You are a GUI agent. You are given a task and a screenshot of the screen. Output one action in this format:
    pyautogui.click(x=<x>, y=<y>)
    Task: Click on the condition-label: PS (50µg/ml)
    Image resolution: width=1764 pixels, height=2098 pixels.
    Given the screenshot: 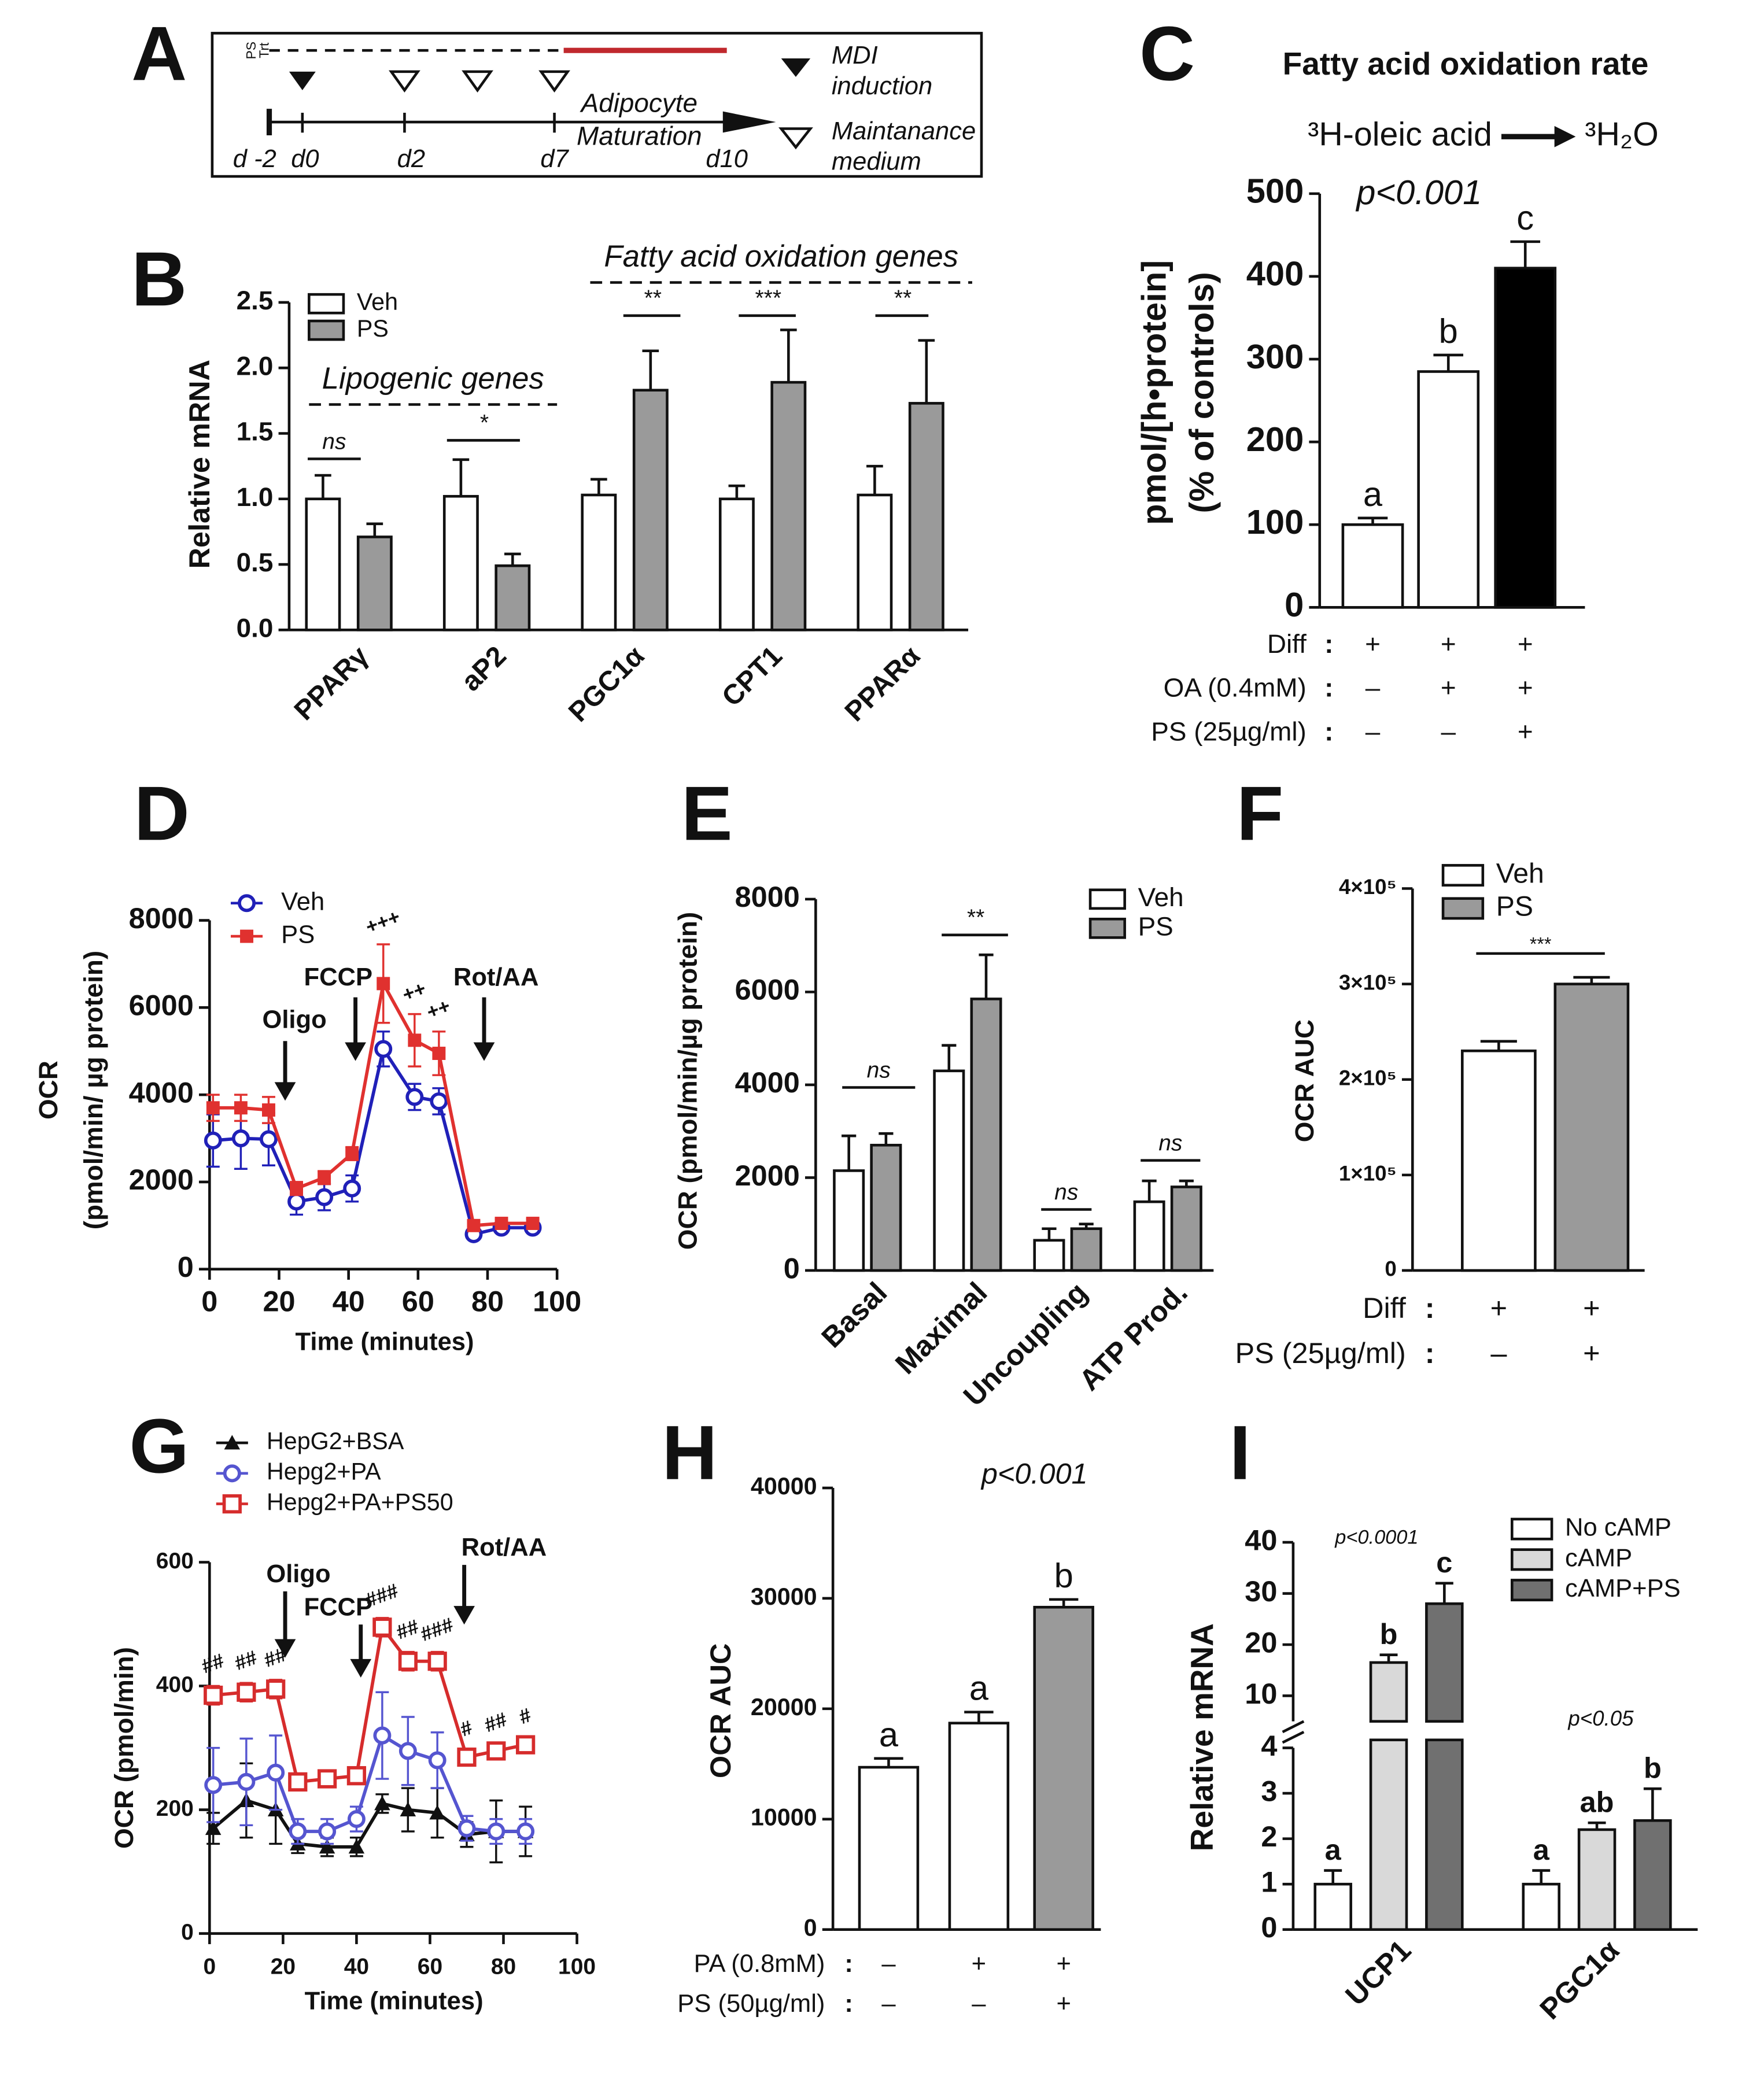 What is the action you would take?
    pyautogui.click(x=751, y=2004)
    